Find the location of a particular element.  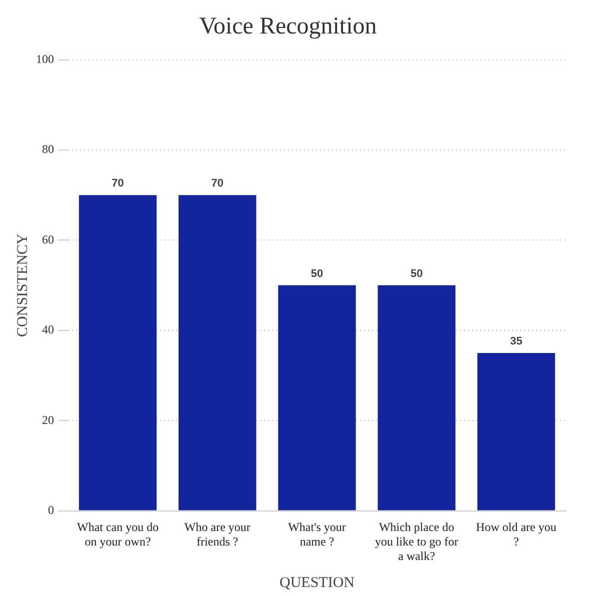

y-tick-label: 80 is located at coordinates (48, 149).